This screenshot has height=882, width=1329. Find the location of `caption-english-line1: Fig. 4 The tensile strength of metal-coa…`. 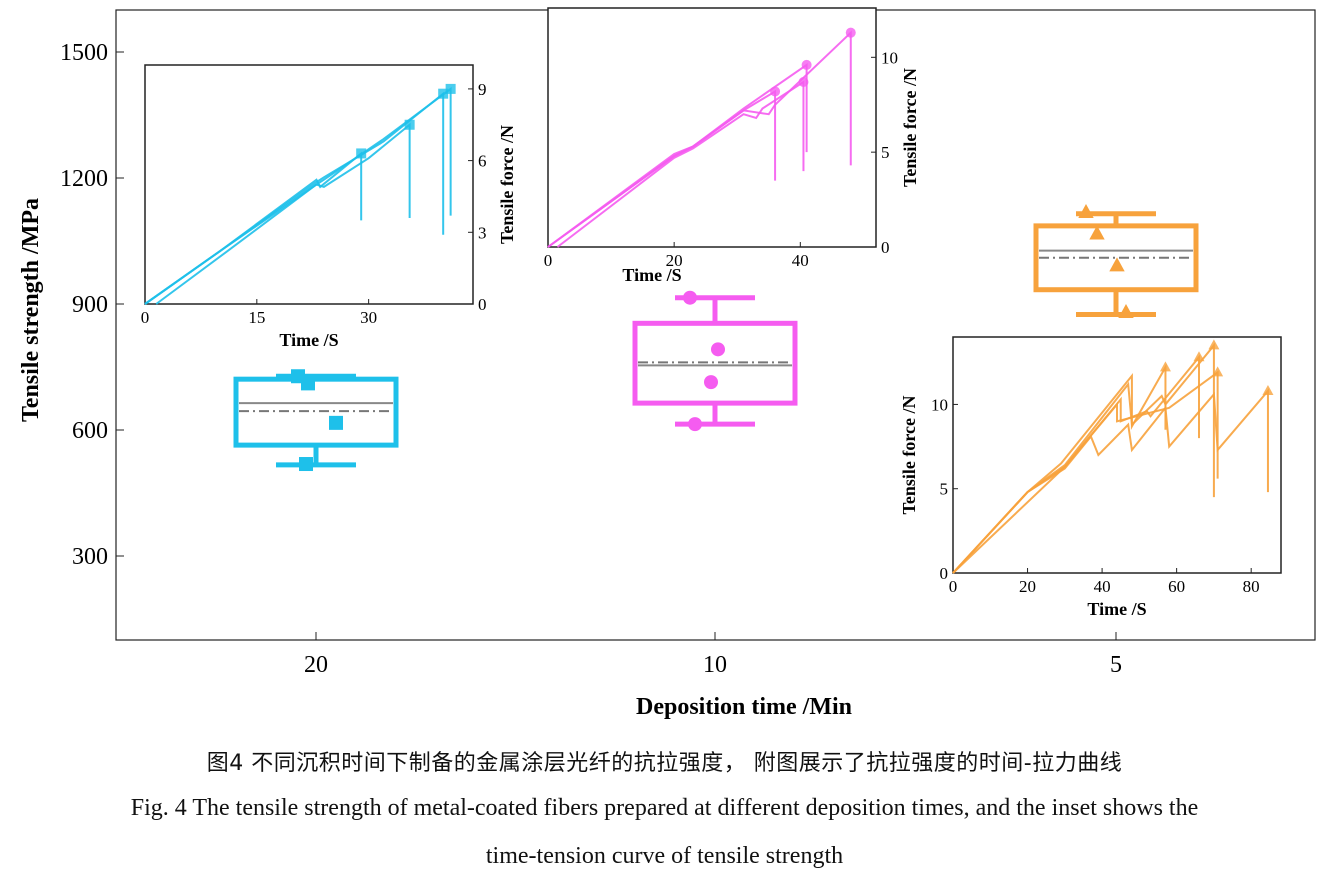

caption-english-line1: Fig. 4 The tensile strength of metal-coa… is located at coordinates (664, 808).